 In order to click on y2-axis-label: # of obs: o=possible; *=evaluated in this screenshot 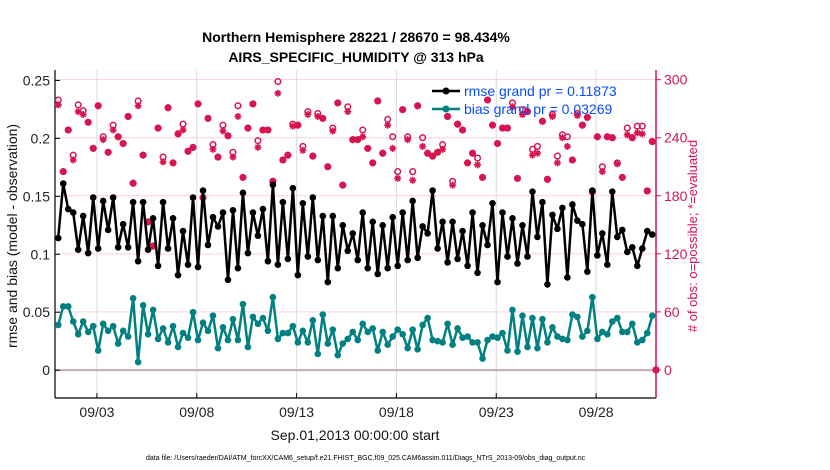, I will do `click(692, 236)`.